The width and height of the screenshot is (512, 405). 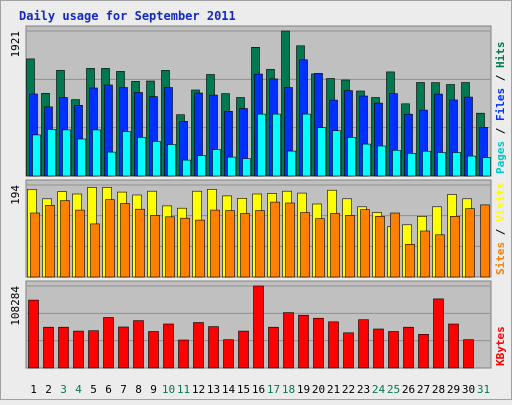 I want to click on x-tick-label-25: 25, so click(x=393, y=389).